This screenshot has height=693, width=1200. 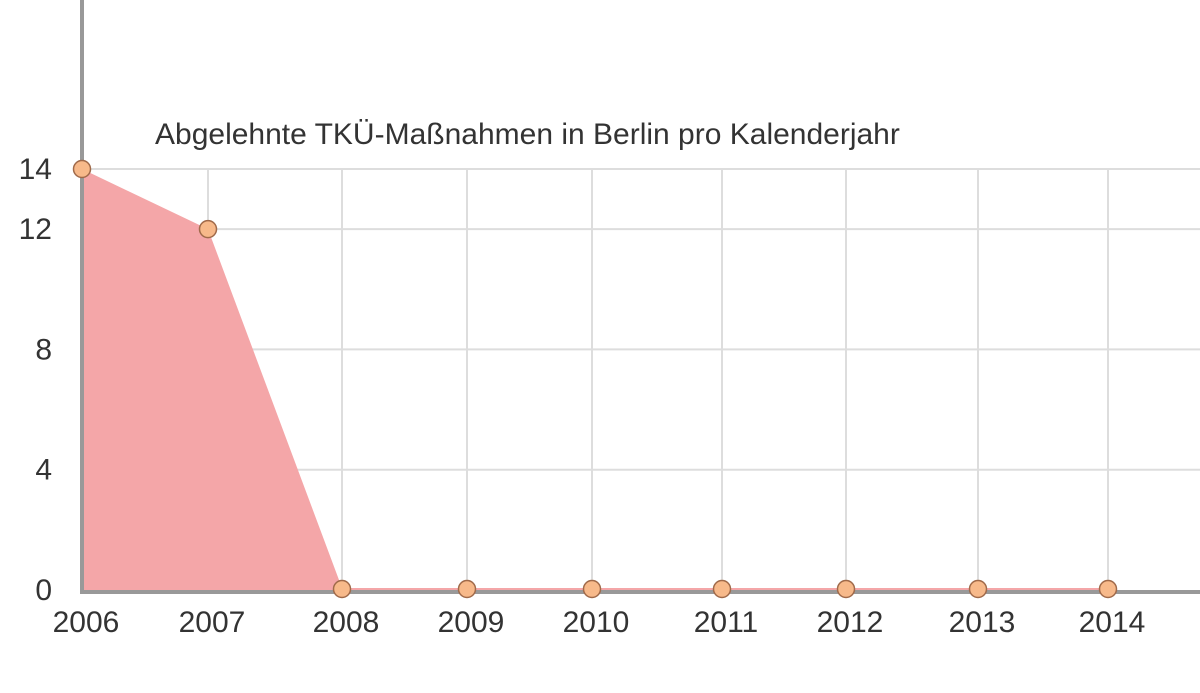 What do you see at coordinates (471, 622) in the screenshot?
I see `x-tick-label: 2009` at bounding box center [471, 622].